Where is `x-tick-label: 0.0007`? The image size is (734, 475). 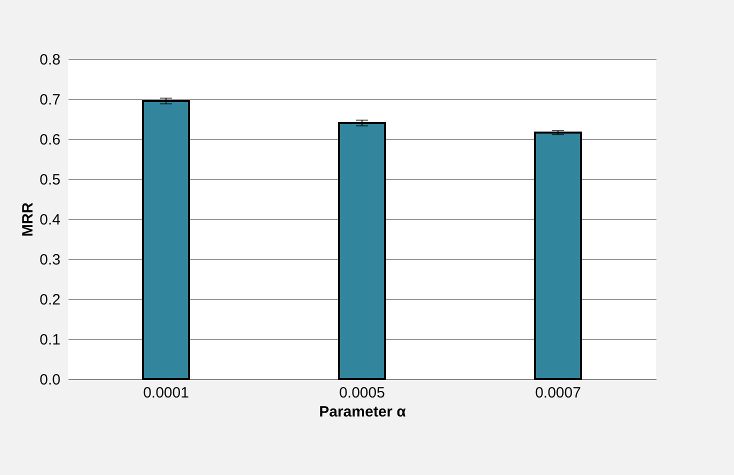 x-tick-label: 0.0007 is located at coordinates (558, 393).